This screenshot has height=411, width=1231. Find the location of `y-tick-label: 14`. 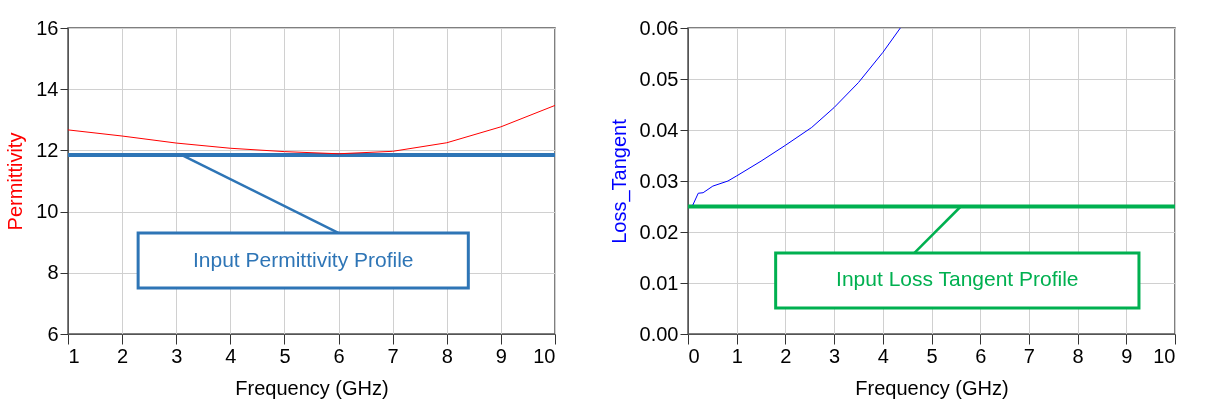

y-tick-label: 14 is located at coordinates (47, 88).